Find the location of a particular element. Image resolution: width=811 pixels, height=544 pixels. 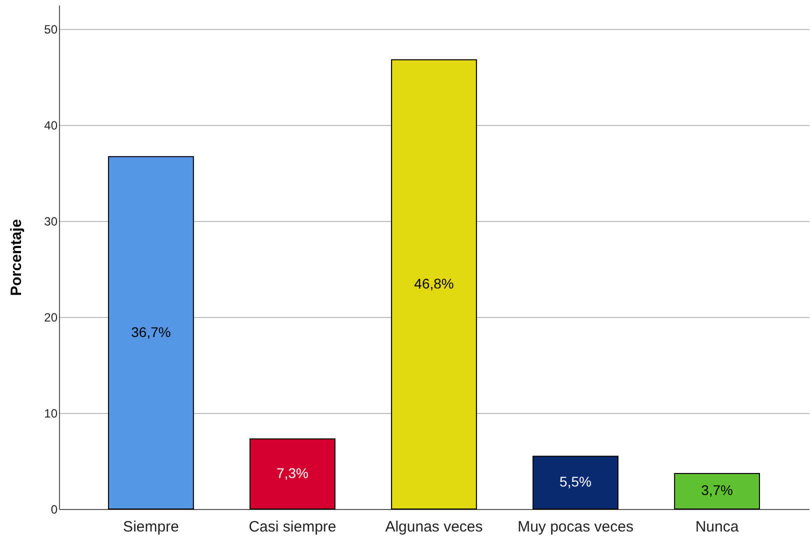

x-tick-label: Algunas veces is located at coordinates (434, 527).